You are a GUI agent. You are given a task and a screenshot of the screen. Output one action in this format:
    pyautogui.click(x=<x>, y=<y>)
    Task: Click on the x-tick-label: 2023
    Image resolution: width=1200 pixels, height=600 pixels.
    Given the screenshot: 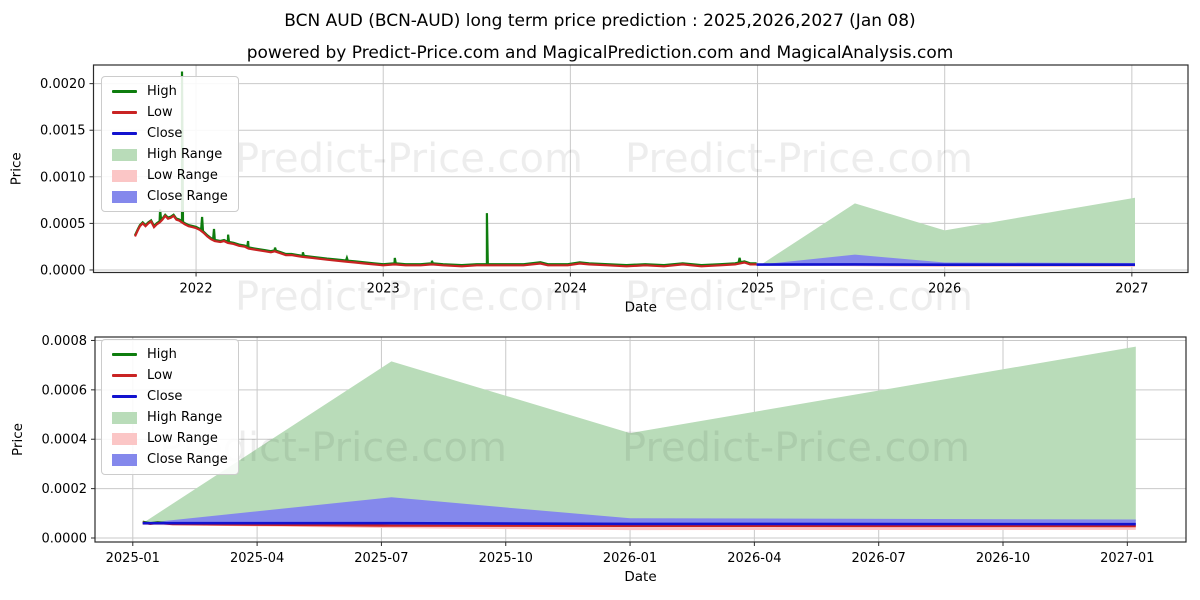 What is the action you would take?
    pyautogui.click(x=383, y=289)
    